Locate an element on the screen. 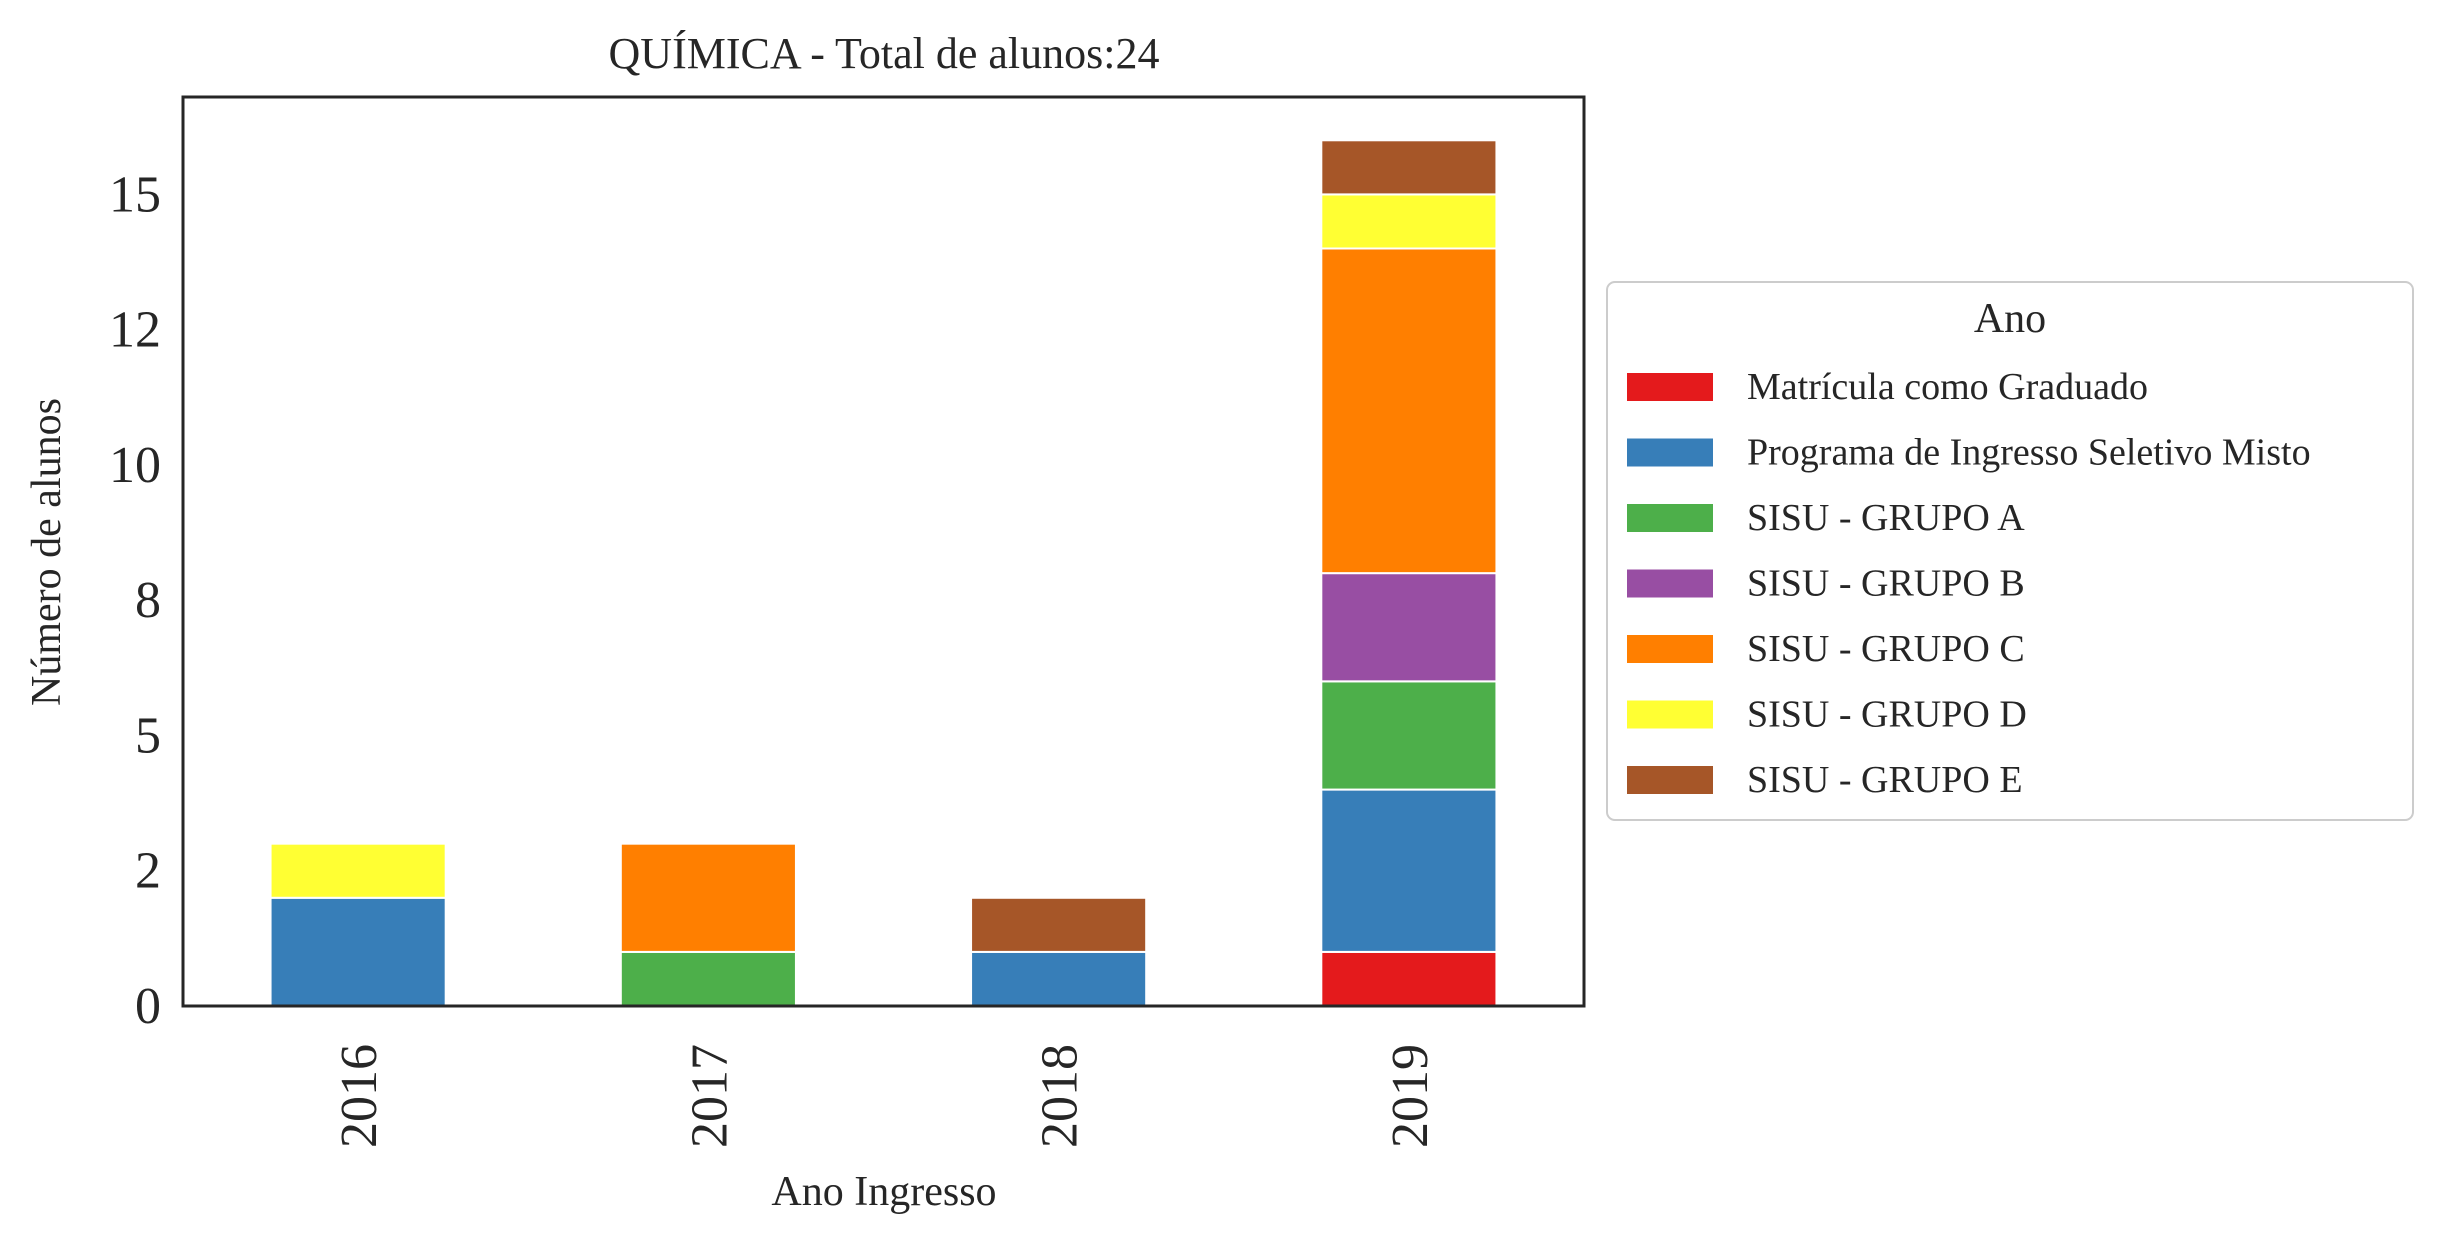  y-tick-label: 8 is located at coordinates (148, 600).